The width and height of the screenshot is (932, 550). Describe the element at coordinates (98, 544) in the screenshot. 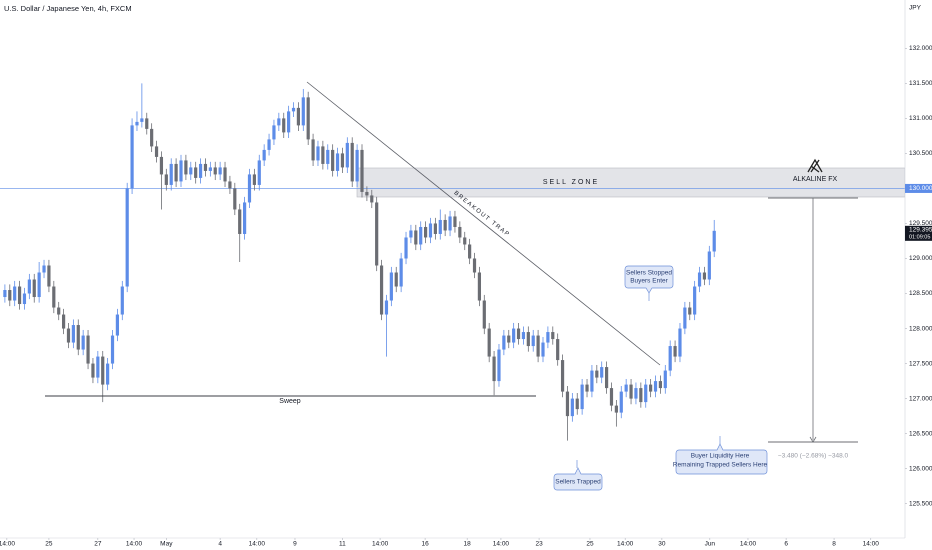

I see `x-tick-label: 27` at that location.